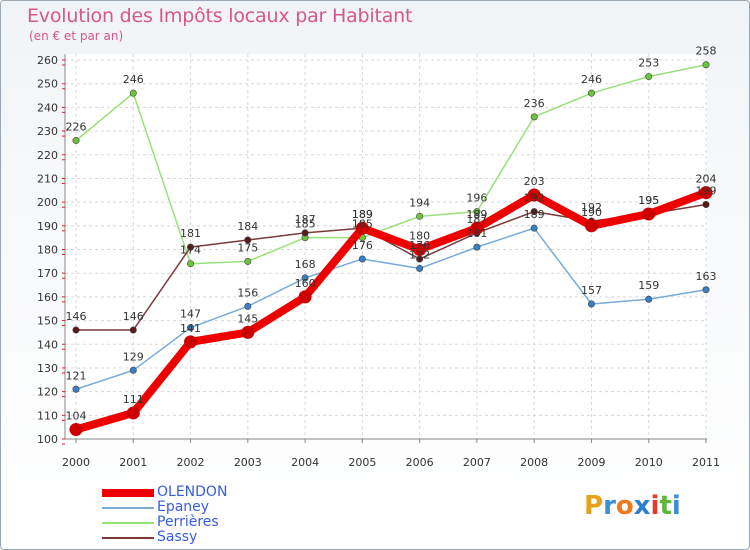 This screenshot has width=750, height=550. Describe the element at coordinates (476, 198) in the screenshot. I see `data-label-perrieres: 196` at that location.